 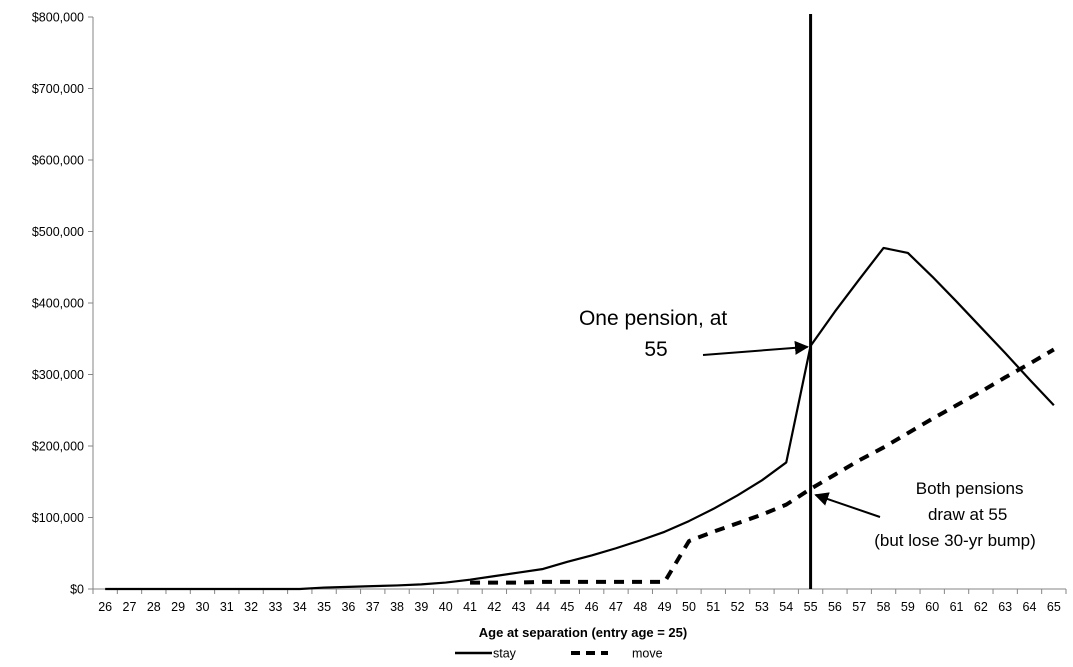 I want to click on y-tick-label: $100,000, so click(x=58, y=518).